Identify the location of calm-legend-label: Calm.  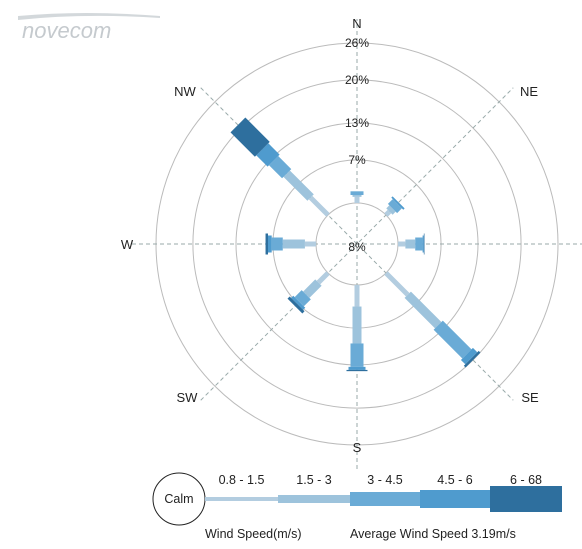
(178, 499).